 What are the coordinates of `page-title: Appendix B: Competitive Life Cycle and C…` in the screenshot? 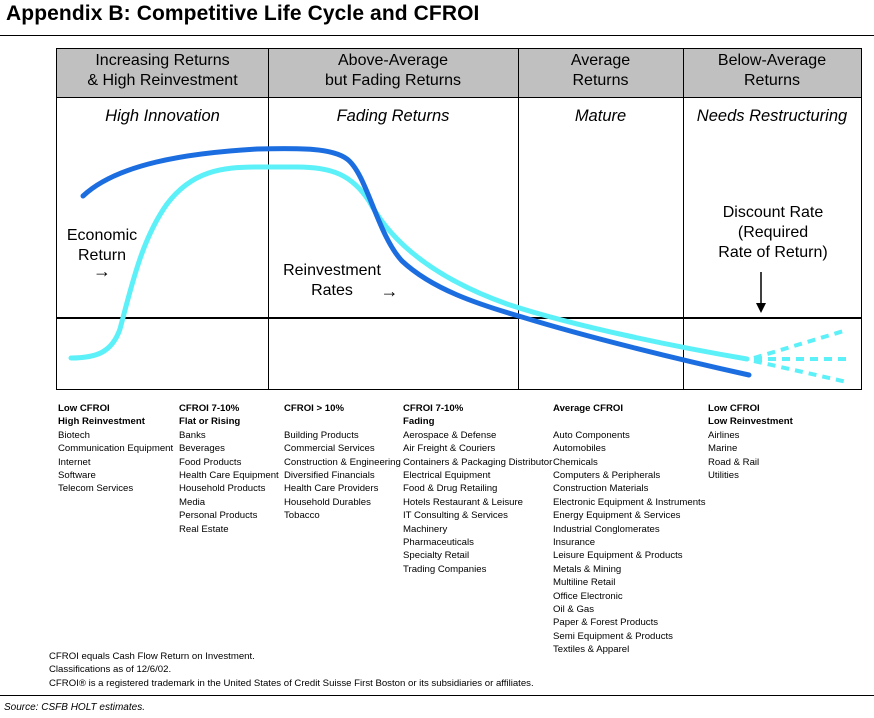 It's located at (243, 13).